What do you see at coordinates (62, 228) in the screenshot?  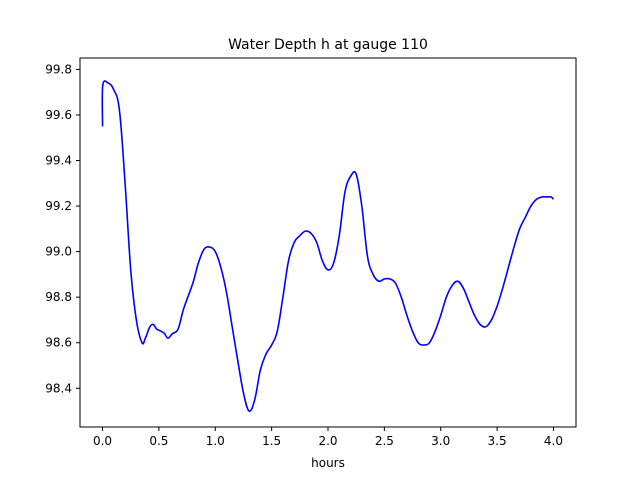 I see `y-axis-ticks: 98.4 98.6 98.8 99.0 99.2 99.4 99.6 99.8` at bounding box center [62, 228].